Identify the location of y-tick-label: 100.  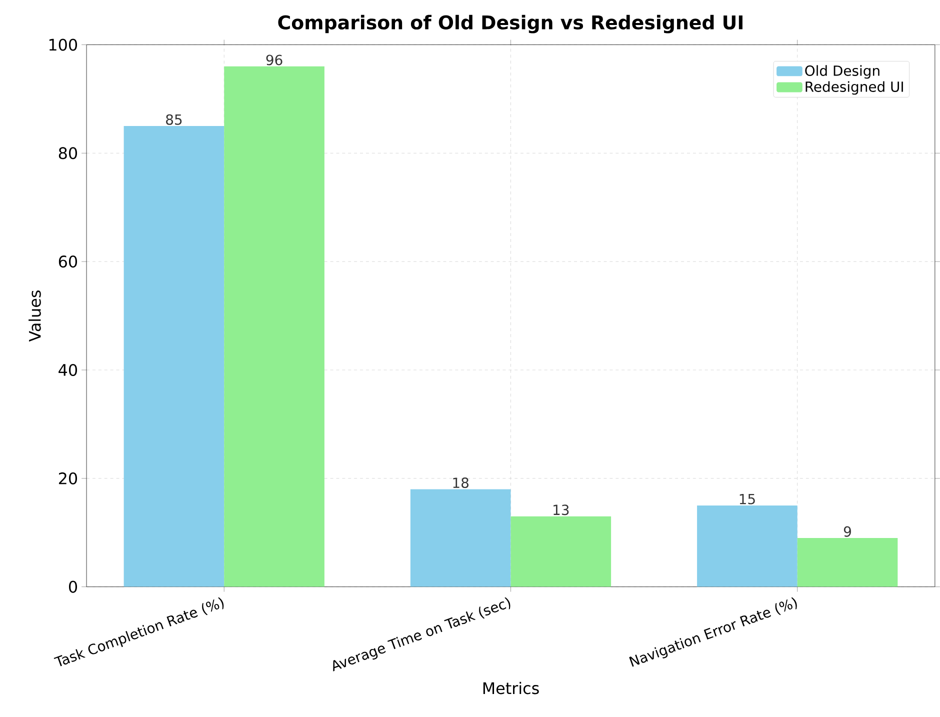
(63, 44).